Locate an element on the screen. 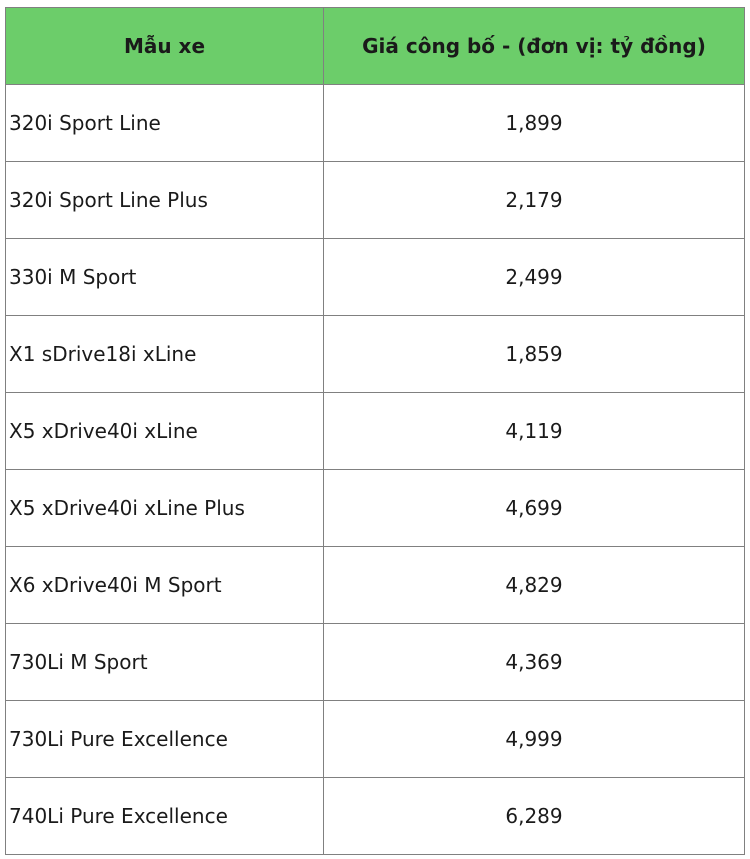 Image resolution: width=750 pixels, height=859 pixels. price-cell: 2,179 is located at coordinates (534, 200).